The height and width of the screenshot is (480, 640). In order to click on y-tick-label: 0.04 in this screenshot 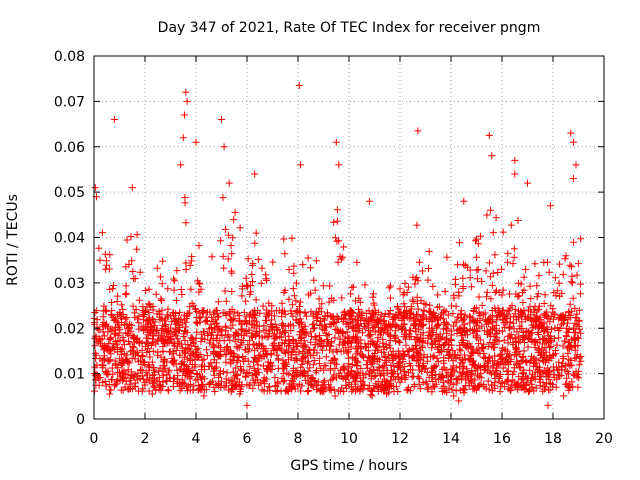, I will do `click(69, 239)`.